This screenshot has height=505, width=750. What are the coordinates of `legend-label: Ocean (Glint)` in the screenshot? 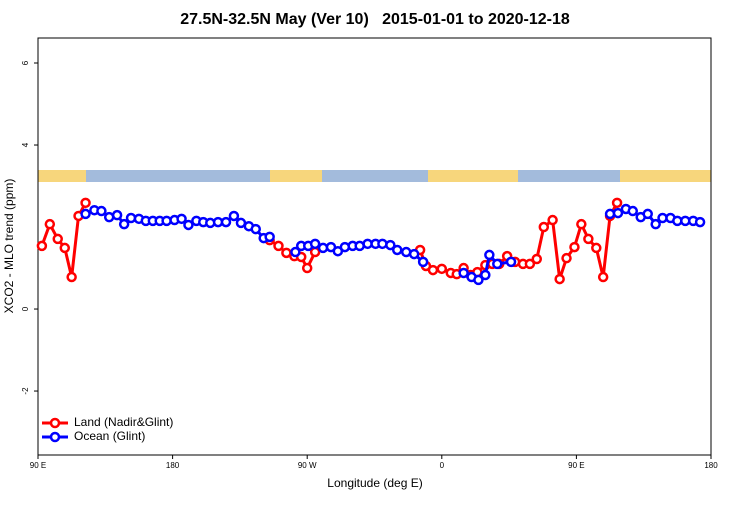 It's located at (109, 436).